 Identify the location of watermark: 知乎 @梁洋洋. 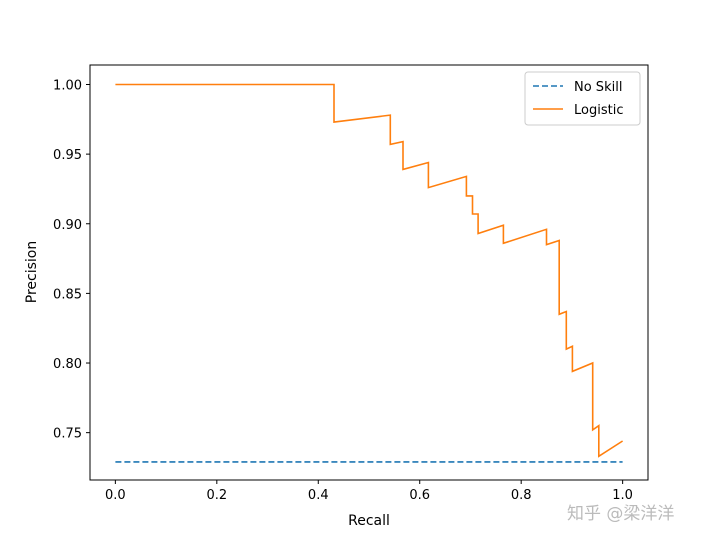
(621, 514).